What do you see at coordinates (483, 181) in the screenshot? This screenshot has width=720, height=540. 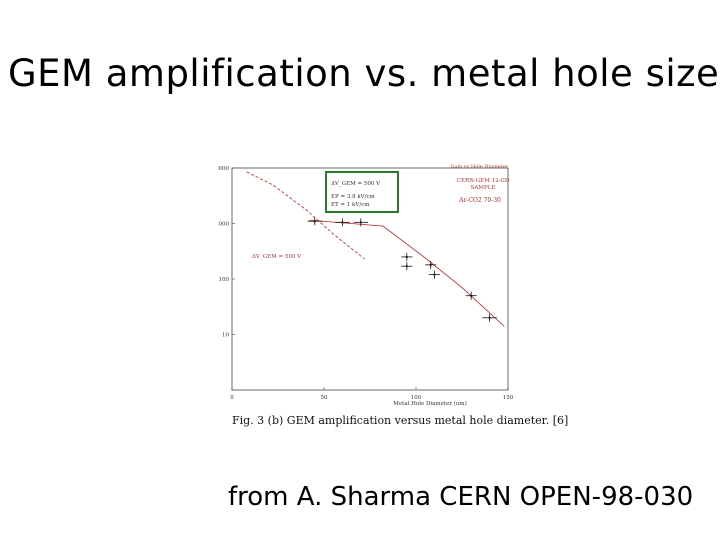 I see `right-note-1: CERN-GEM 12-GD` at bounding box center [483, 181].